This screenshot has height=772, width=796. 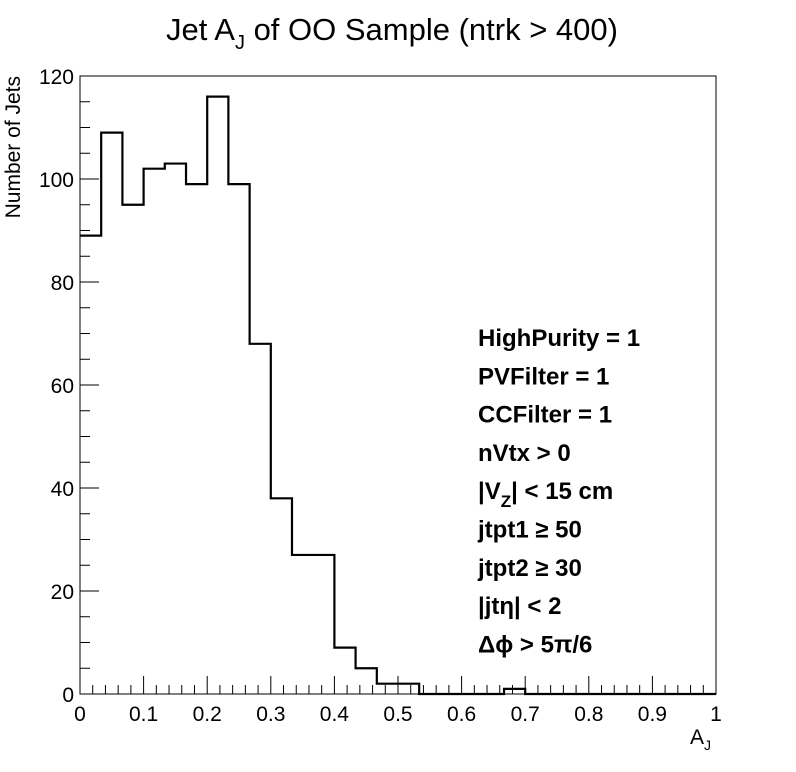 What do you see at coordinates (207, 714) in the screenshot?
I see `x-tick-label: 0.2` at bounding box center [207, 714].